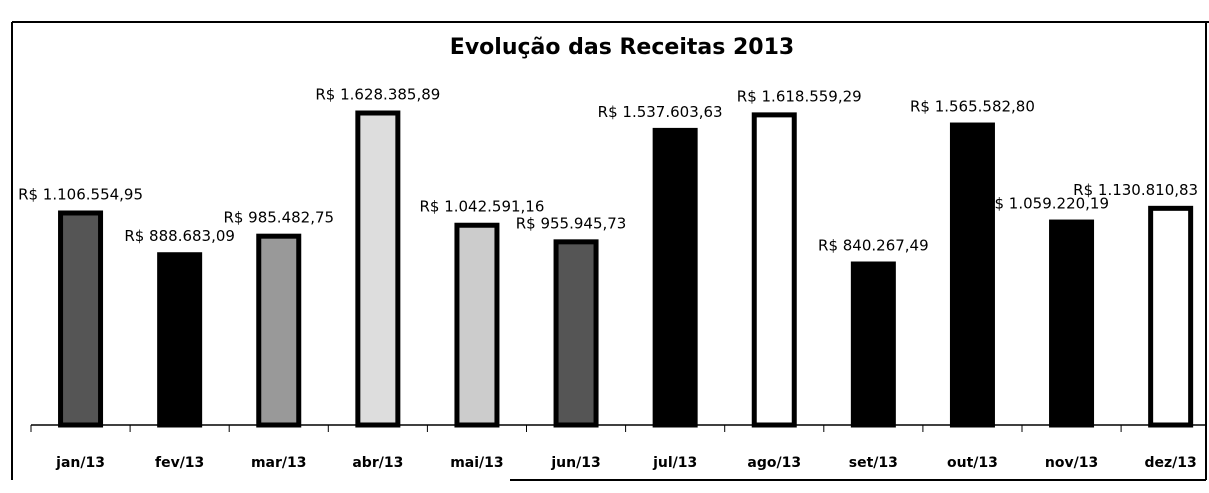 The height and width of the screenshot is (493, 1209). I want to click on data-label: R$ 1.106.554,95, so click(80, 194).